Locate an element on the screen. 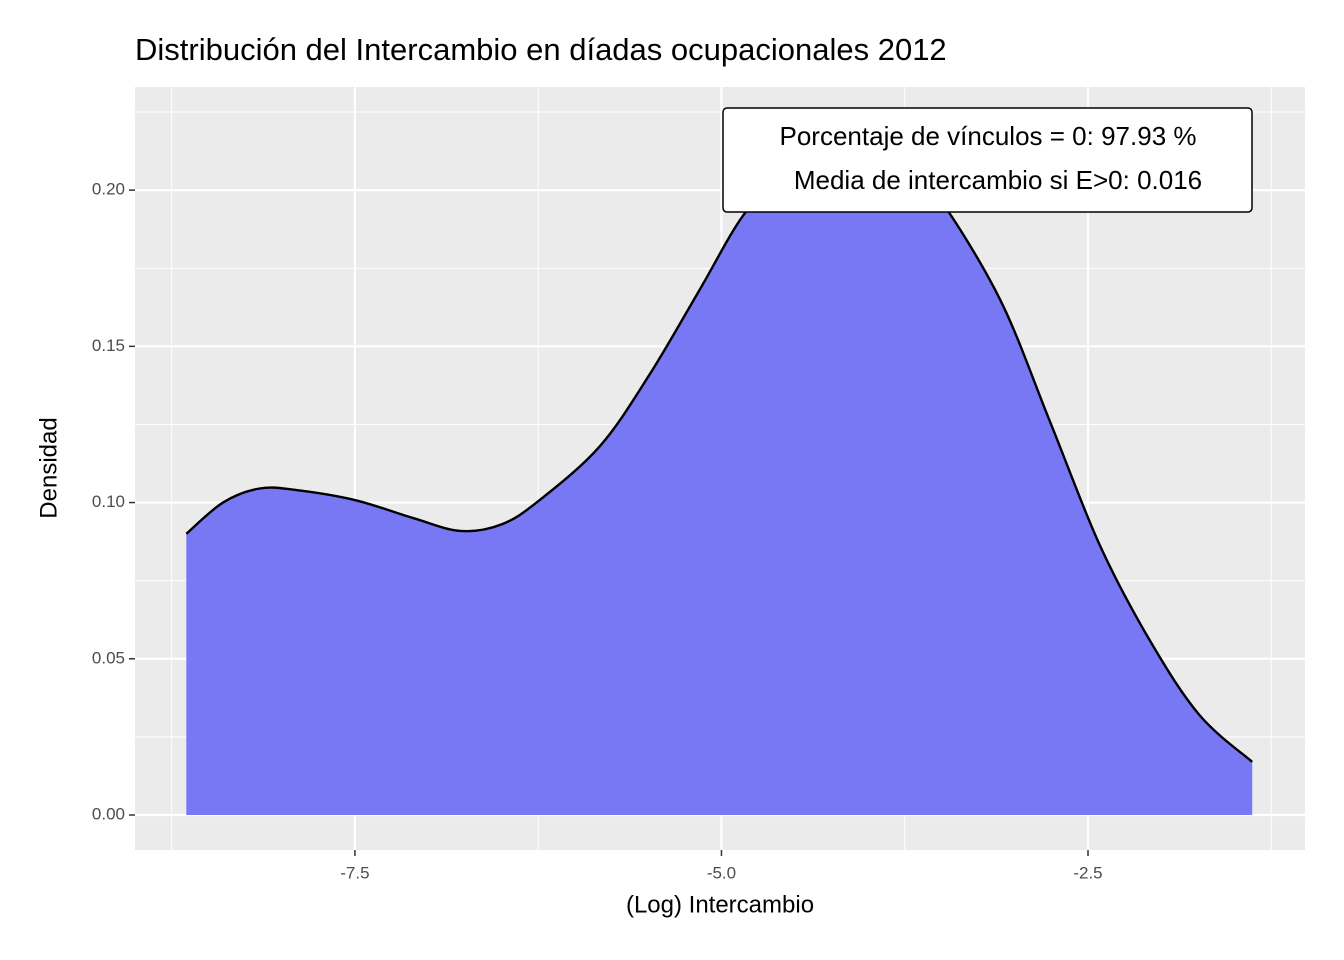 This screenshot has height=960, width=1344. y-tick-label: 0.00 is located at coordinates (108, 813).